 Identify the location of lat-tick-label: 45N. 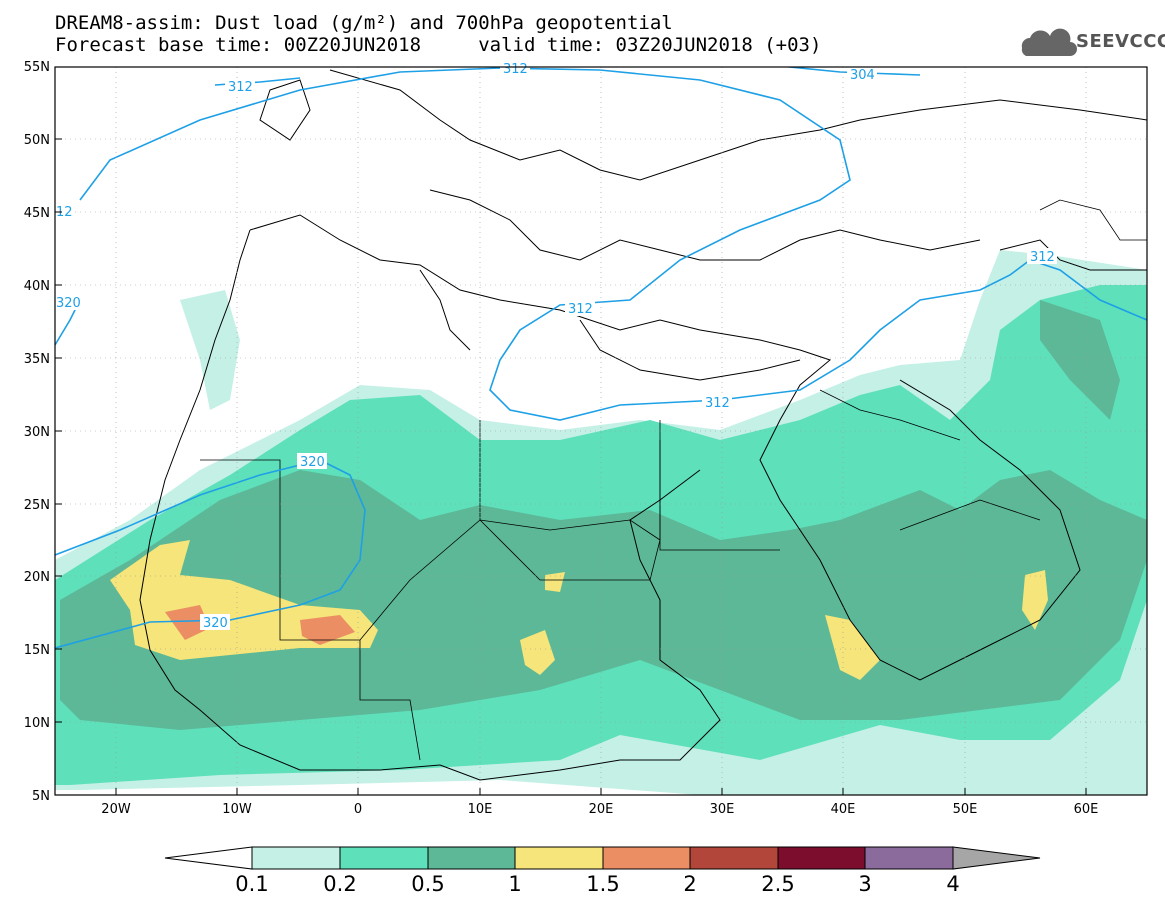
(37, 213).